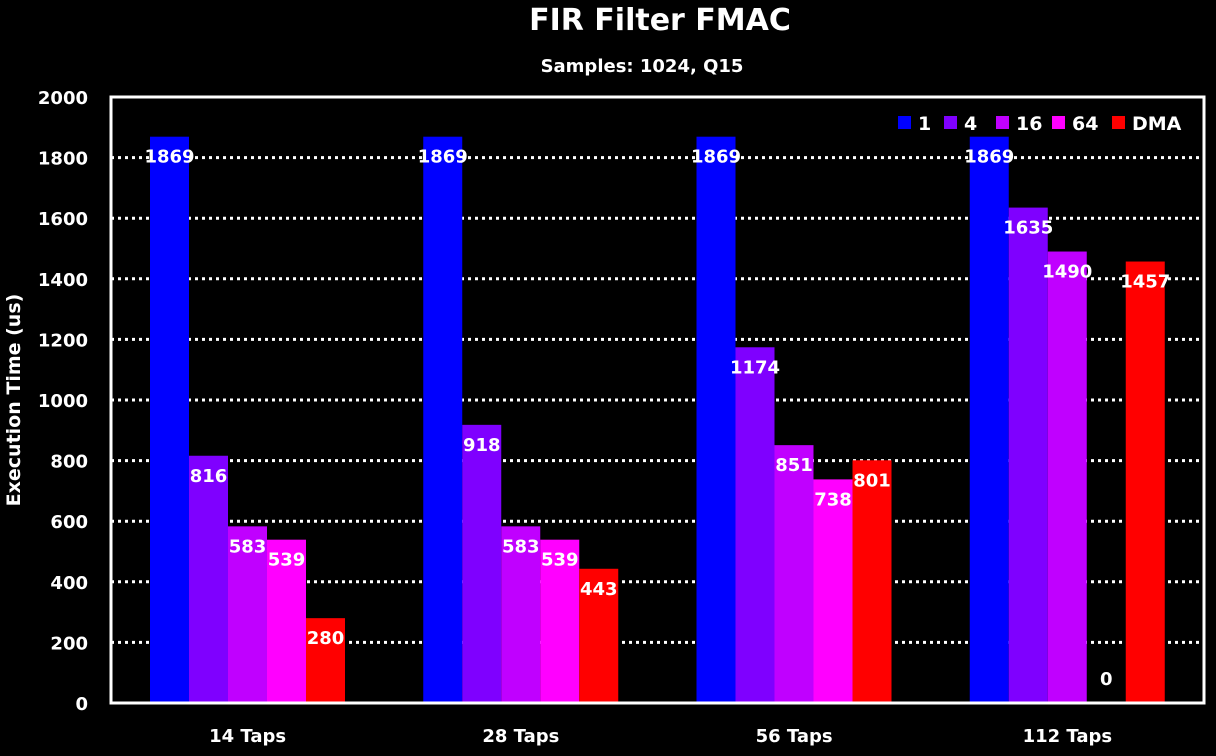 The height and width of the screenshot is (756, 1216). I want to click on x-tick-label: 14 Taps, so click(247, 736).